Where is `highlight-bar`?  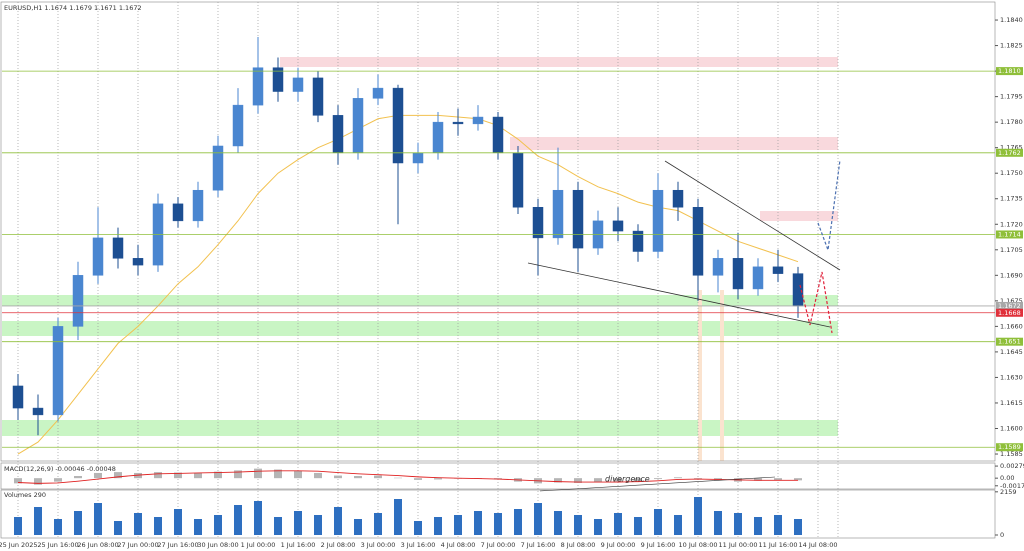 highlight-bar is located at coordinates (700, 375).